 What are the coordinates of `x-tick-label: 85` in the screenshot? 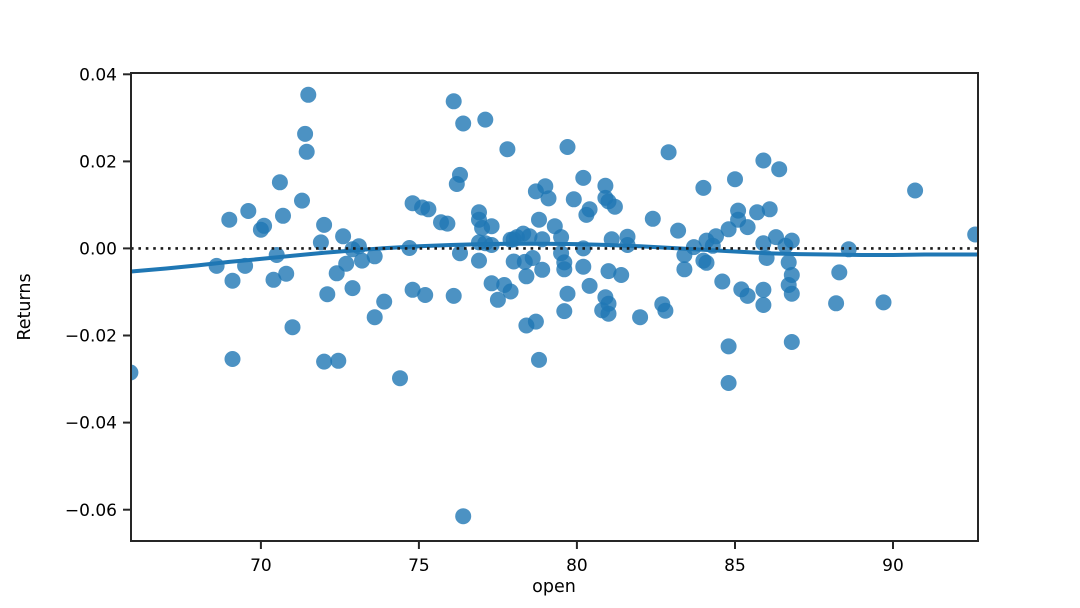 It's located at (735, 566).